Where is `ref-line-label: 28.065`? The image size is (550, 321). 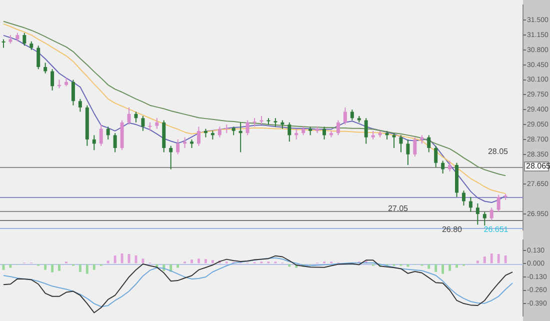 ref-line-label: 28.065 is located at coordinates (538, 166).